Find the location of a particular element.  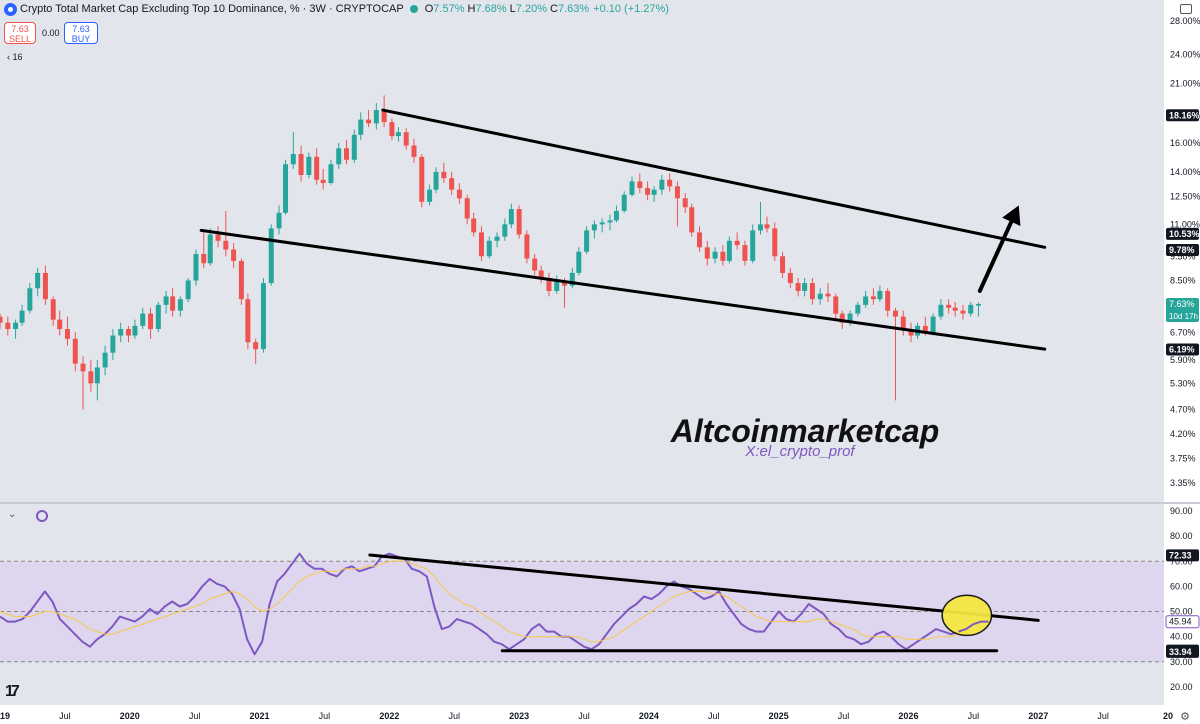

rsi-axis-tick-label: 50.00 is located at coordinates (1181, 612).